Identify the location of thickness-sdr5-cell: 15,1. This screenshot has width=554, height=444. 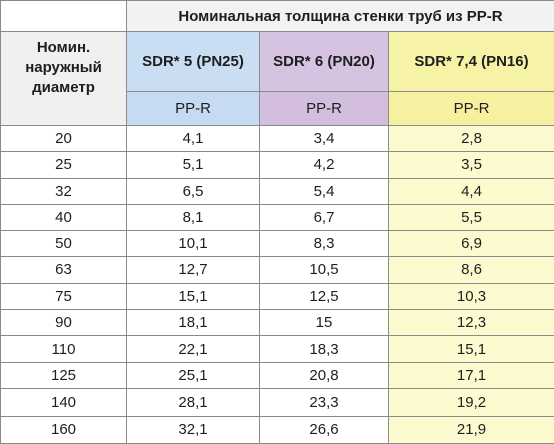
(193, 296).